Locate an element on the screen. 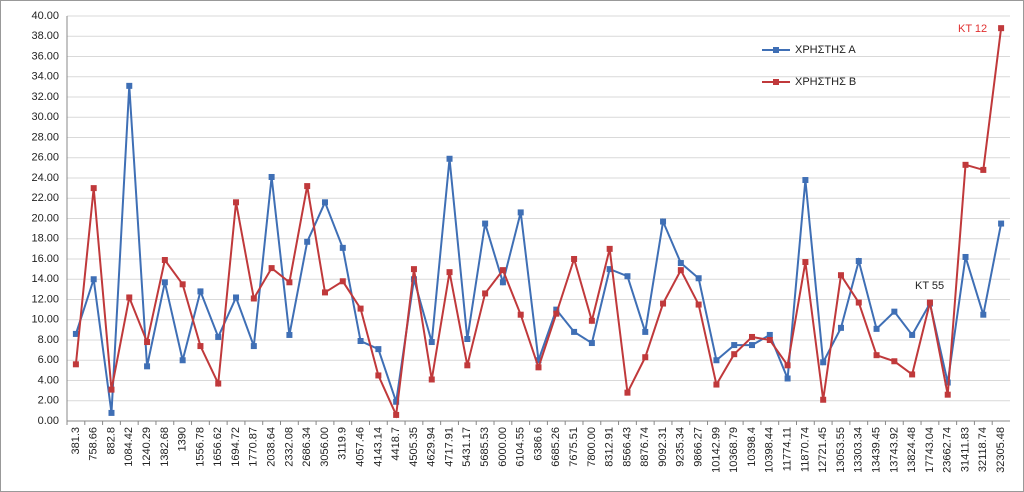 Image resolution: width=1024 pixels, height=492 pixels. x-tick-label: 6386.6 is located at coordinates (538, 444).